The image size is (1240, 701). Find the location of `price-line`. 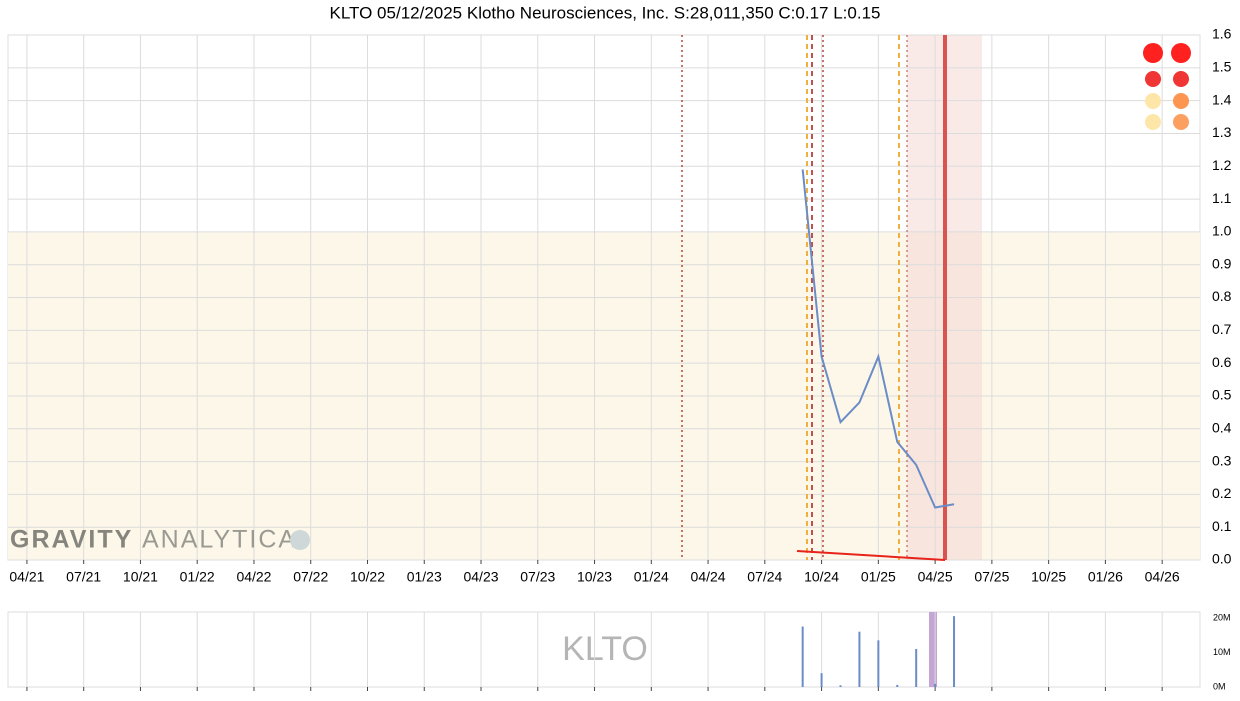

price-line is located at coordinates (878, 339).